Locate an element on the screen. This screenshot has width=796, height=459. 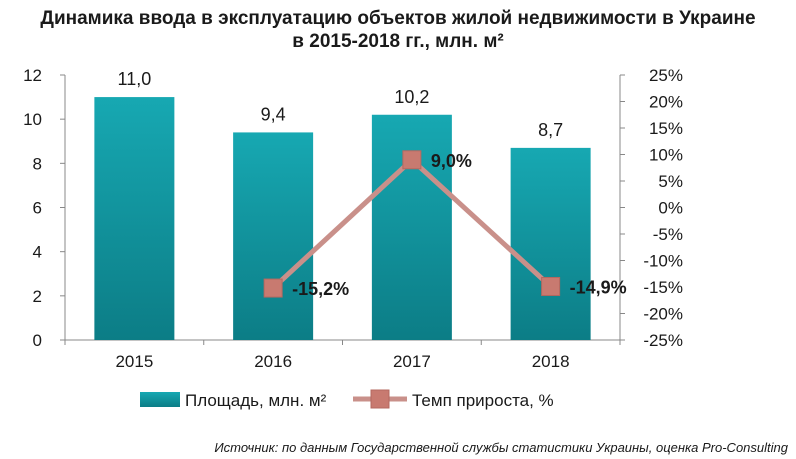
right-axis-tick-label: 0% is located at coordinates (670, 208).